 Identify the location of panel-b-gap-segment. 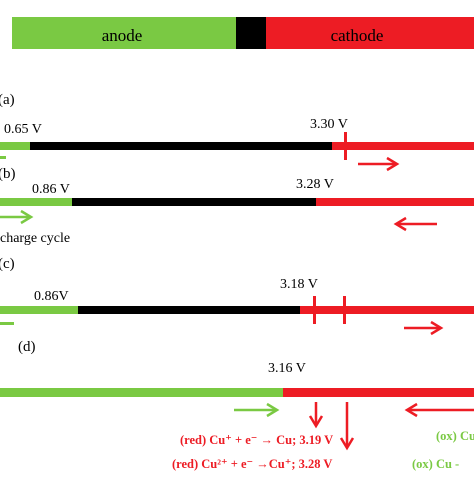
(194, 202).